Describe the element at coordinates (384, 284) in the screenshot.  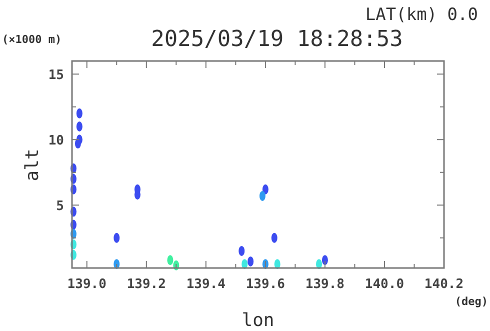
I see `x-tick-label: 140.0` at that location.